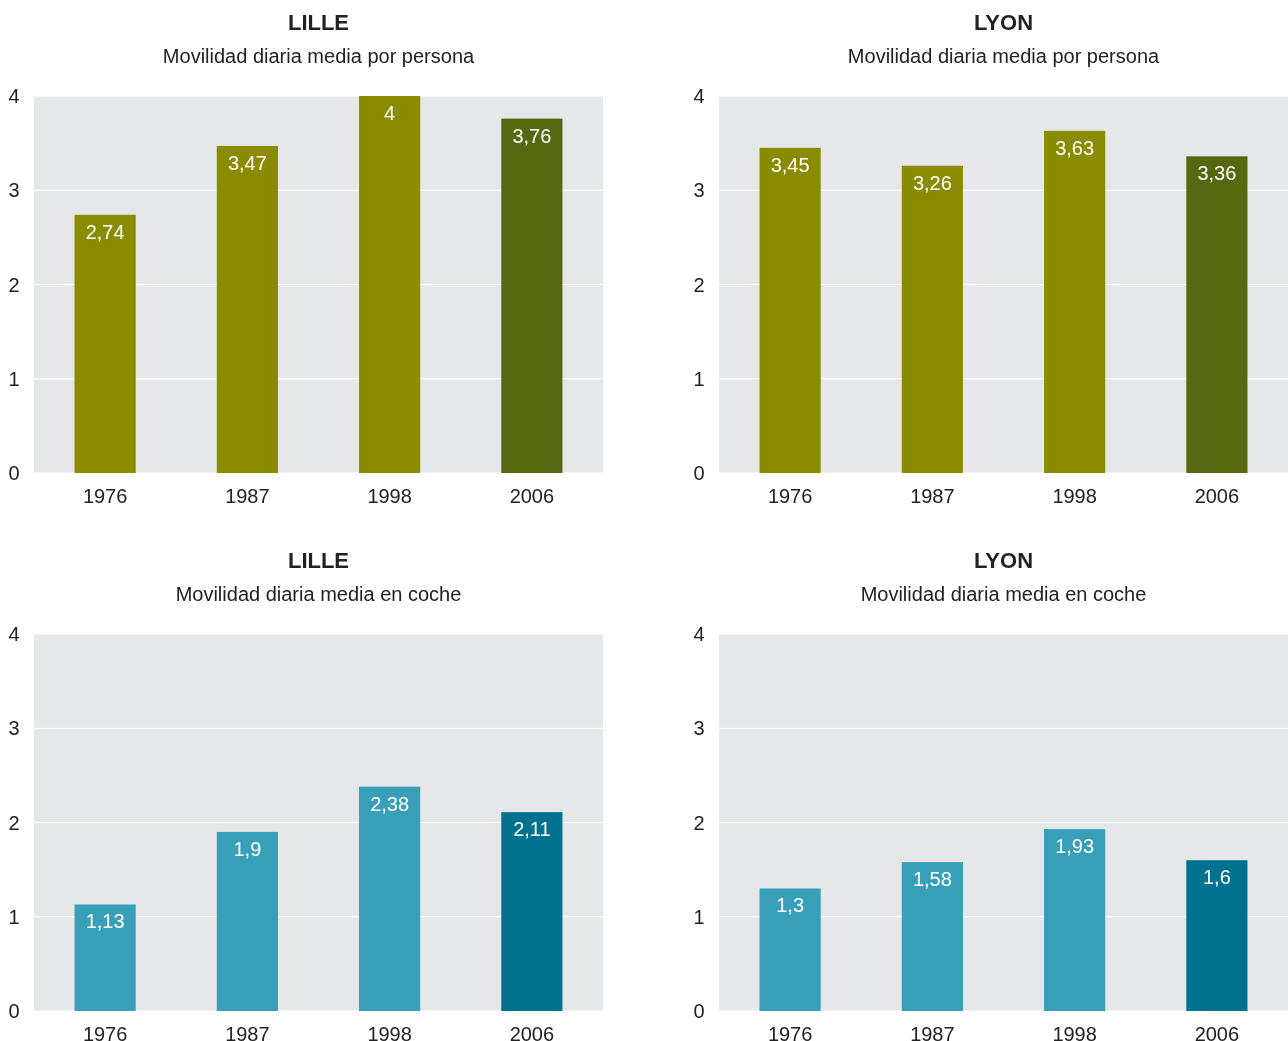 This screenshot has height=1041, width=1288. I want to click on data-label: 1,9, so click(247, 848).